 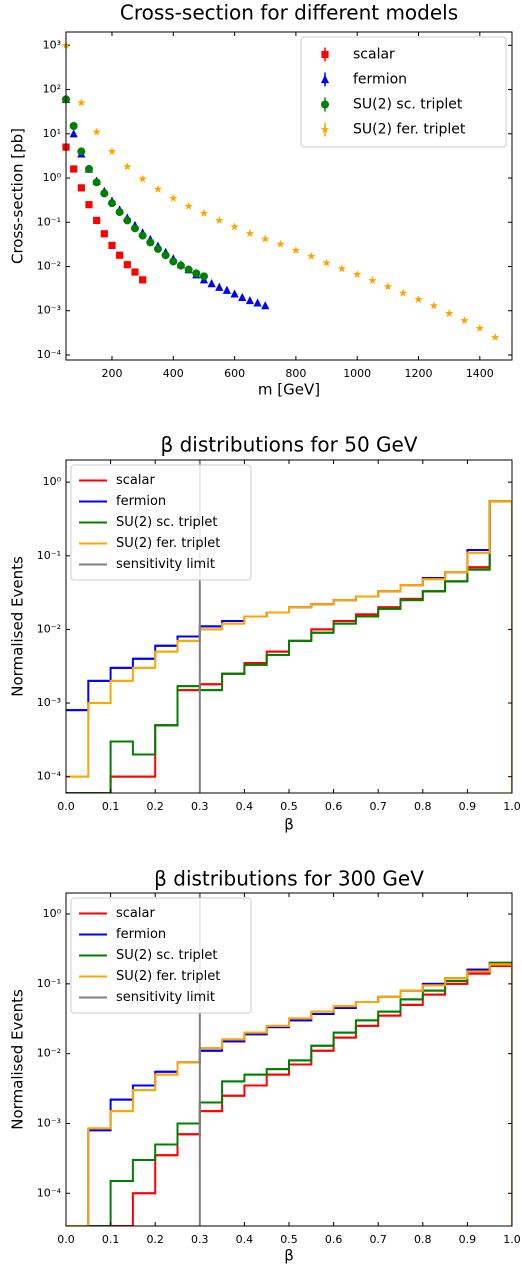 I want to click on chart-title: Cross-section for different models, so click(x=289, y=13).